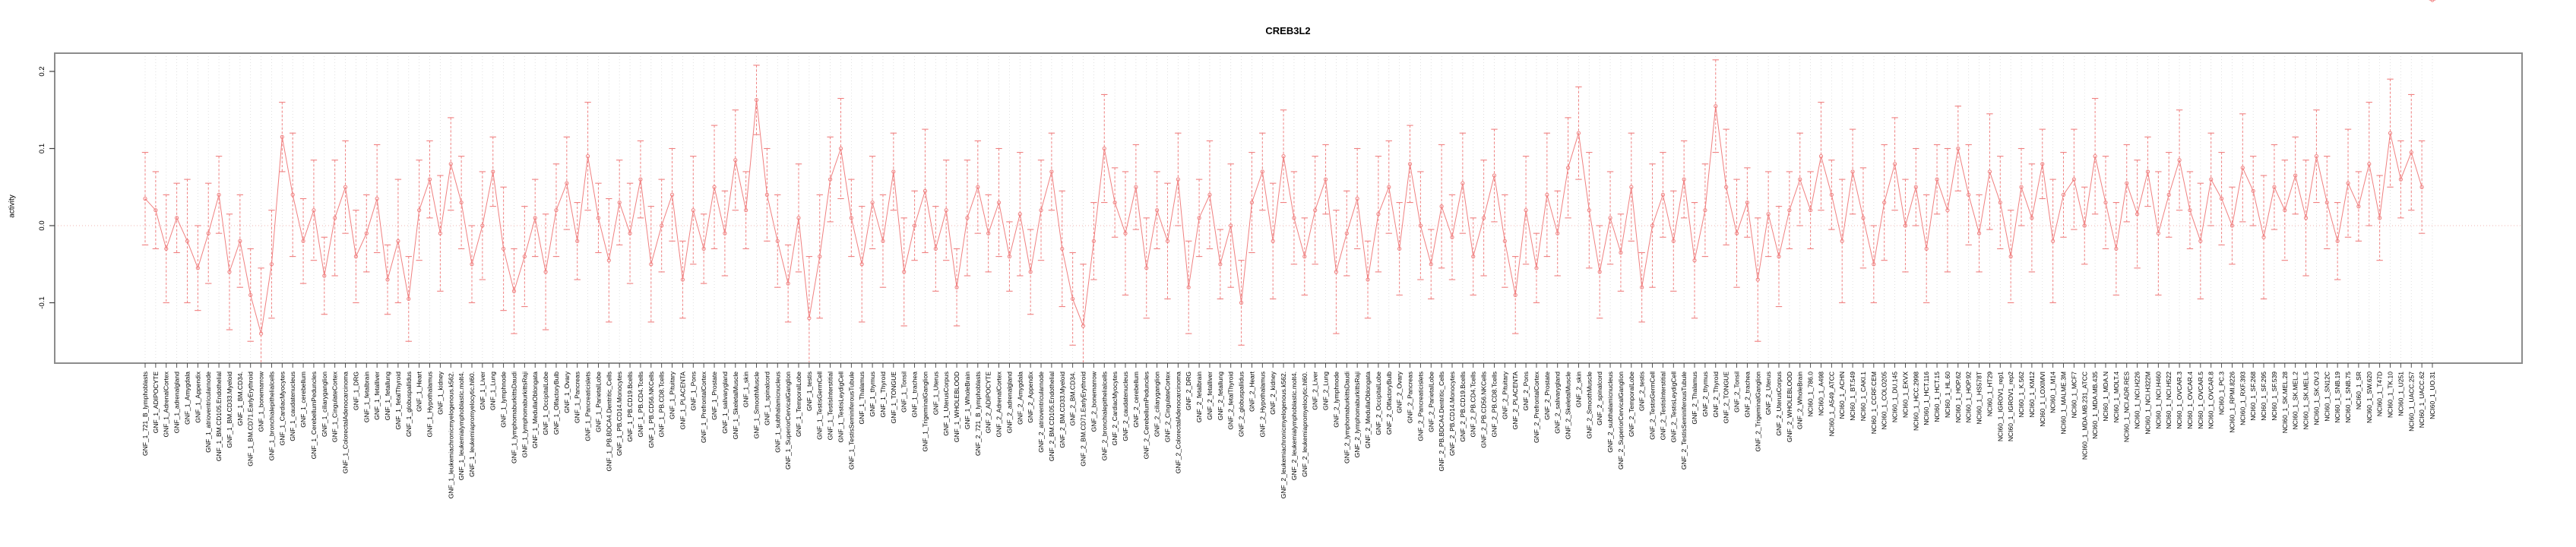 Image resolution: width=2576 pixels, height=547 pixels. What do you see at coordinates (177, 403) in the screenshot?
I see `x-axis-label: GNF_1_adrenalgland` at bounding box center [177, 403].